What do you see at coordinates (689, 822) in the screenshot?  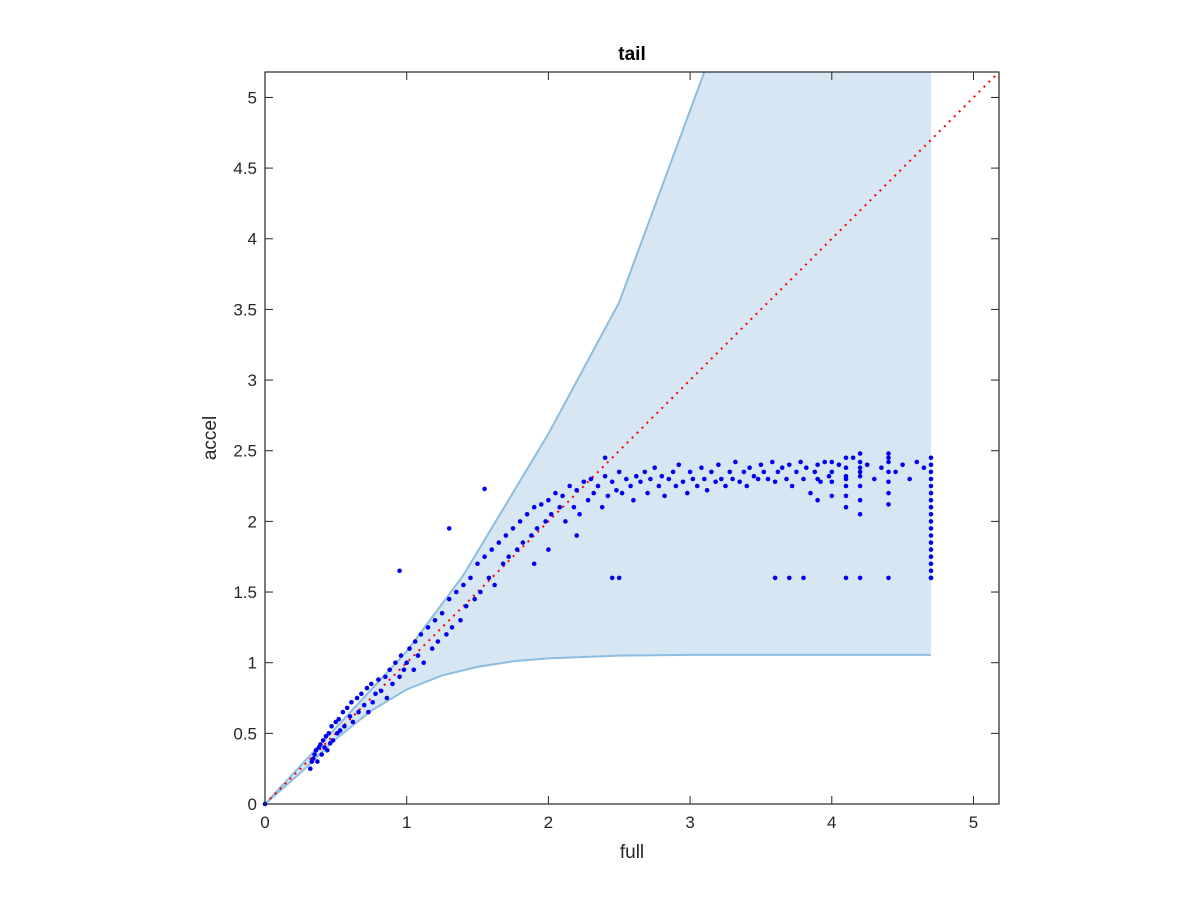 I see `x-tick-label: 3` at bounding box center [689, 822].